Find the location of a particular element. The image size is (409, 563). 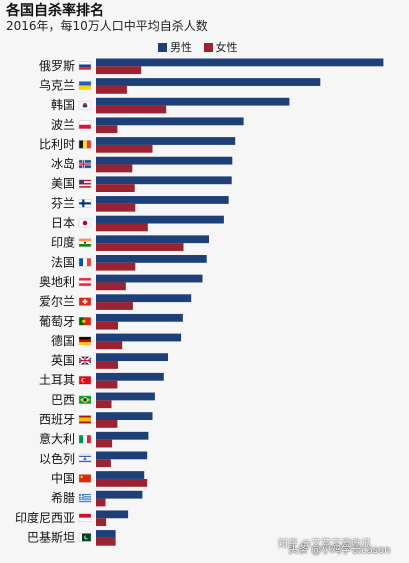

flag-uk-icon is located at coordinates (85, 360).